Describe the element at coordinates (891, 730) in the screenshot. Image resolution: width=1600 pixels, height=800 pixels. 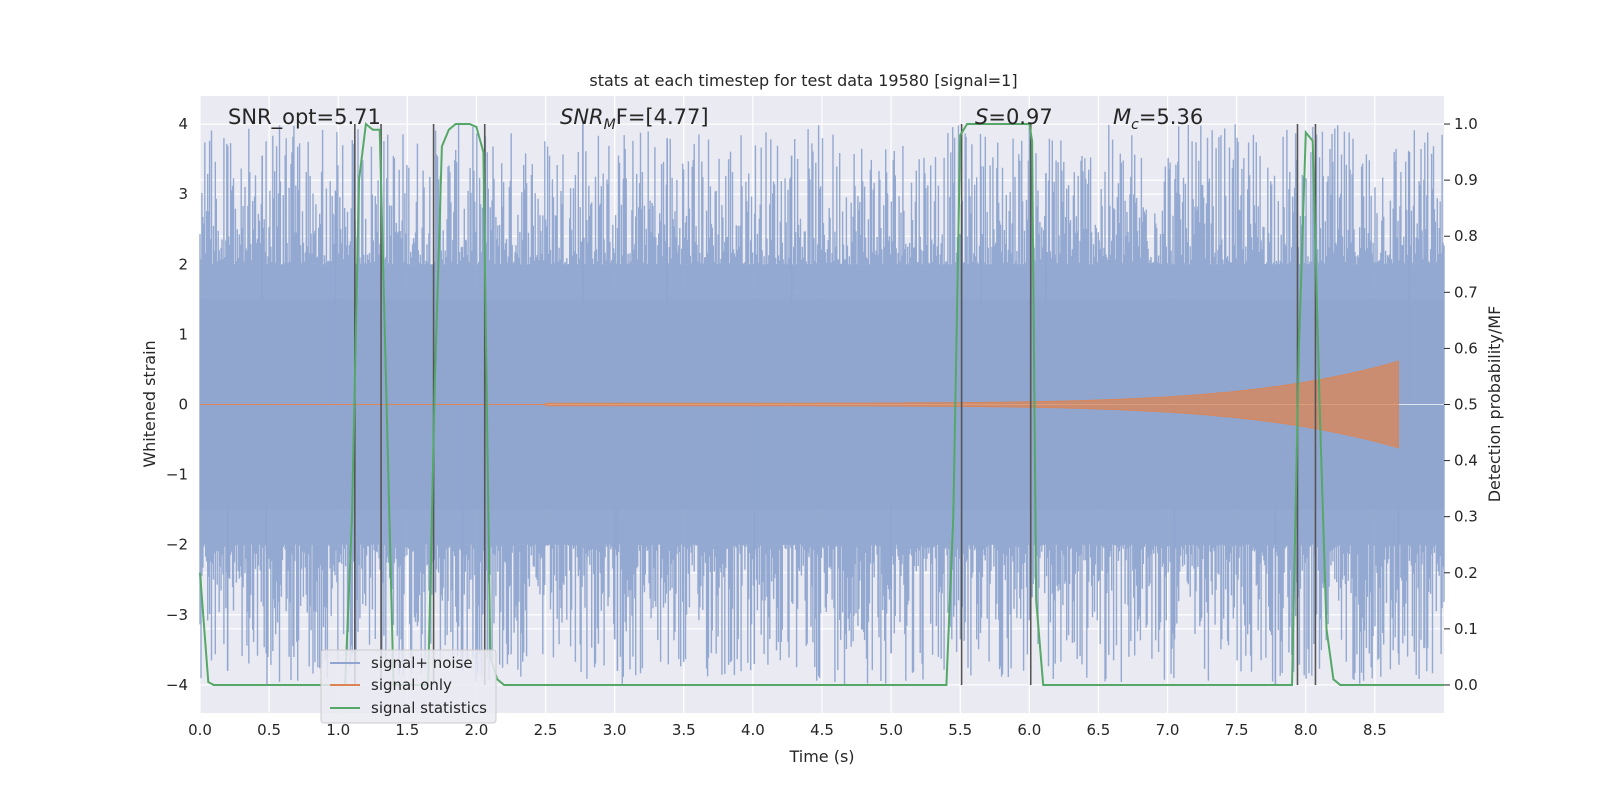
I see `x-tick-label: 5.0` at that location.